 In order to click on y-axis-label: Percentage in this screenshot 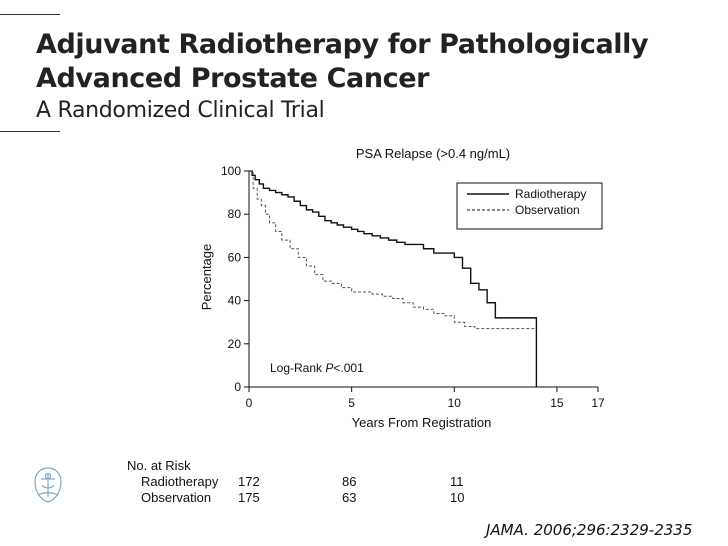, I will do `click(206, 277)`.